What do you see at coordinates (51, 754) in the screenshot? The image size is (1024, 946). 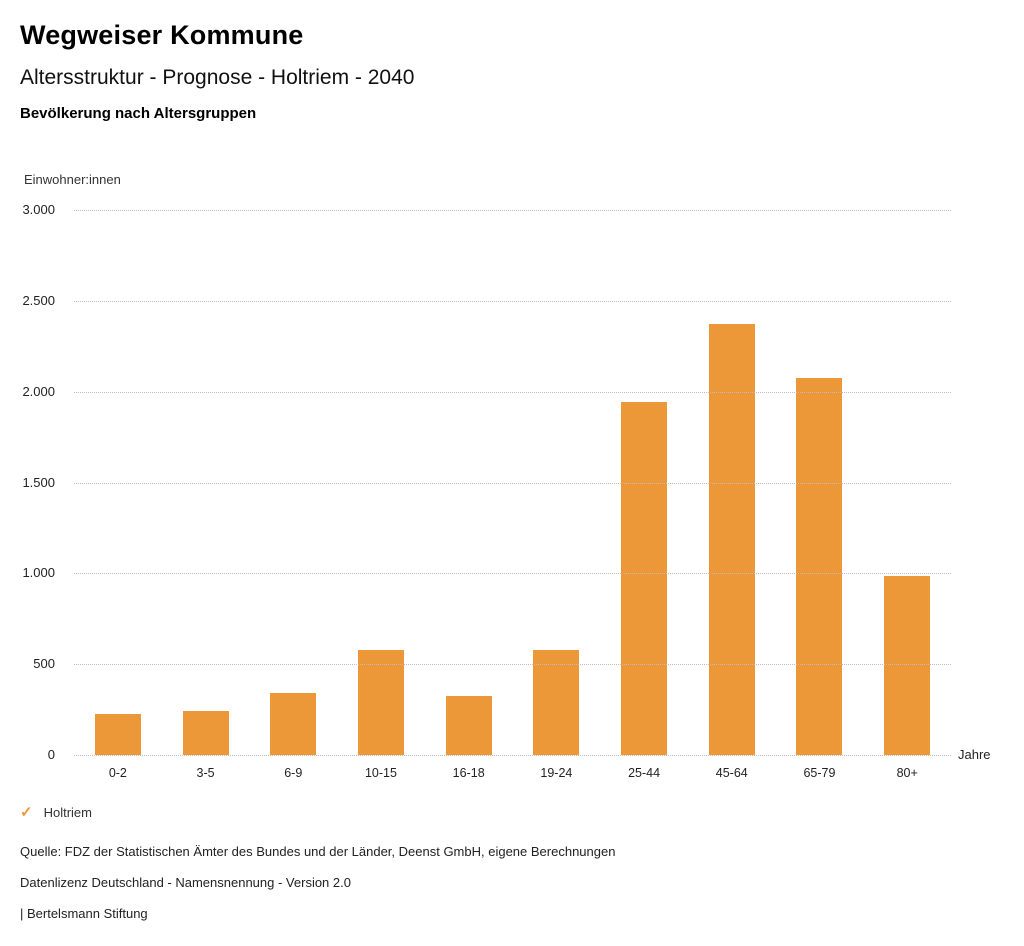 I see `y-tick-label: 0` at bounding box center [51, 754].